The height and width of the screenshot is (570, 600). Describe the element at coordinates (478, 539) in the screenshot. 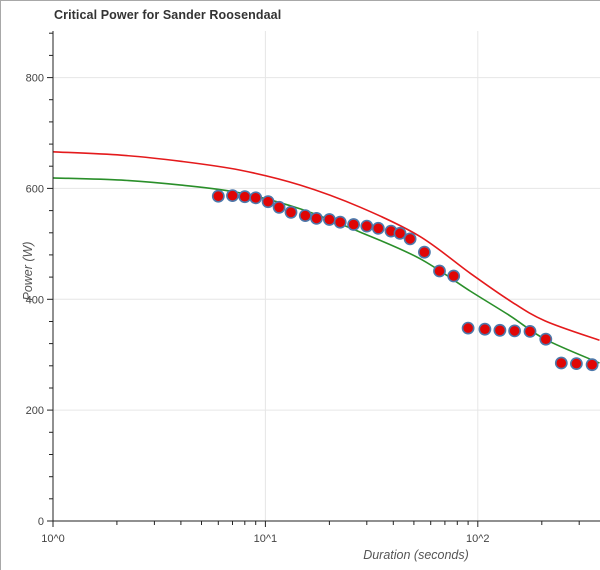

I see `x-tick-label: 10^2` at that location.